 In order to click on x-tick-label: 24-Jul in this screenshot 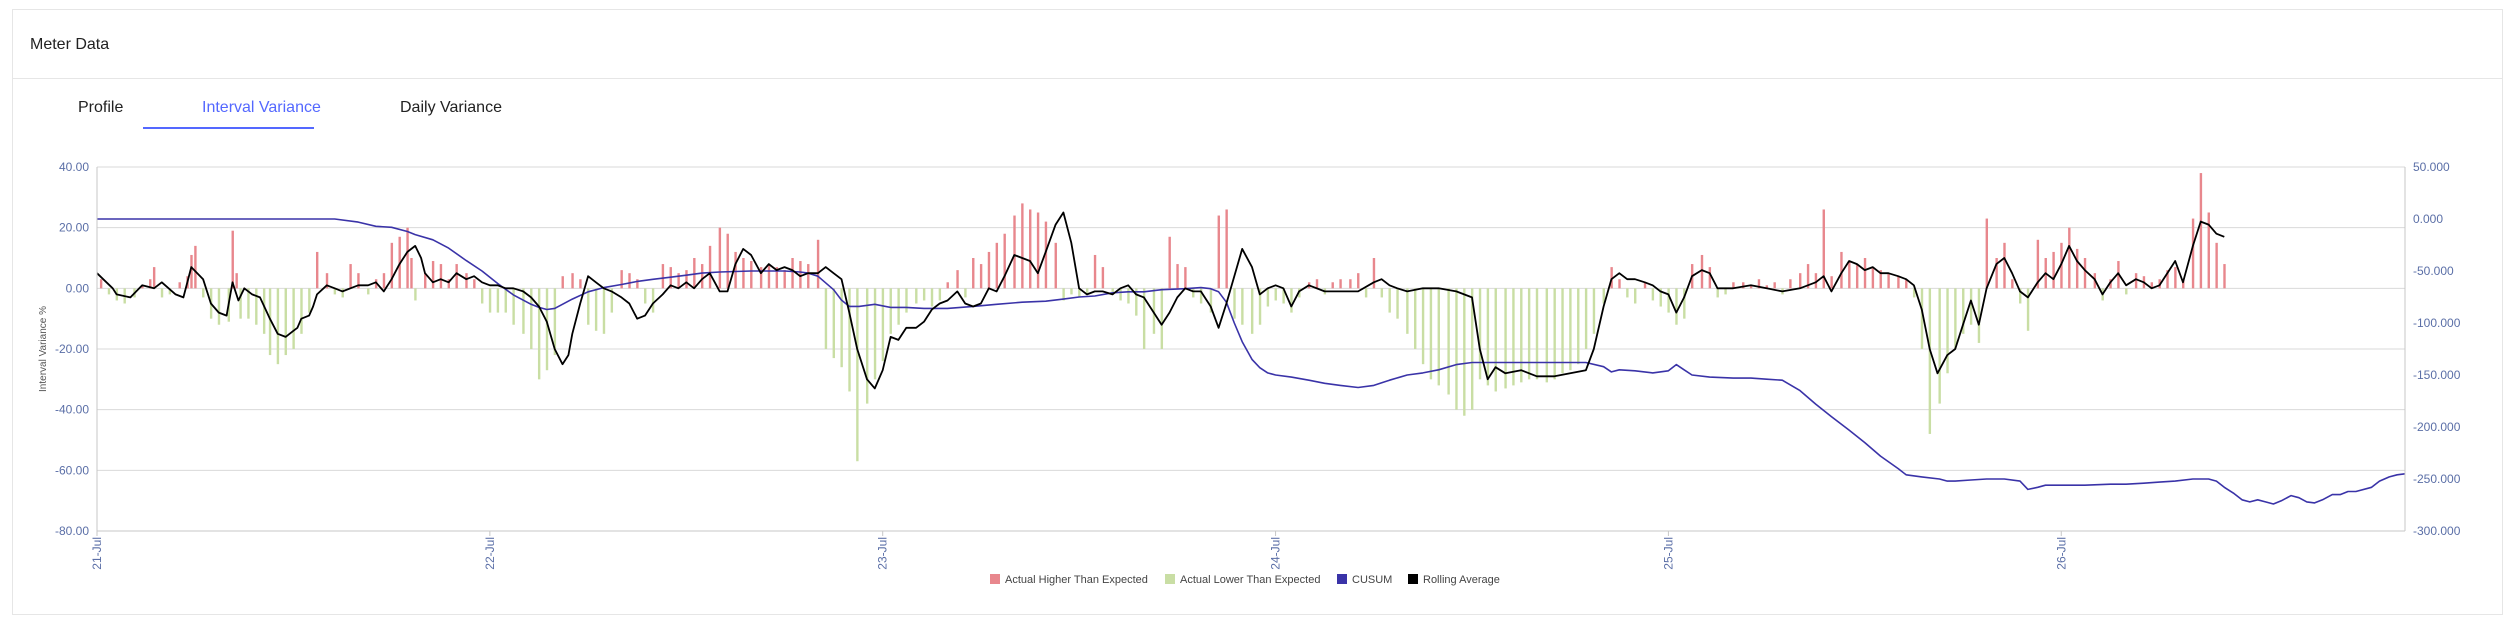, I will do `click(1276, 553)`.